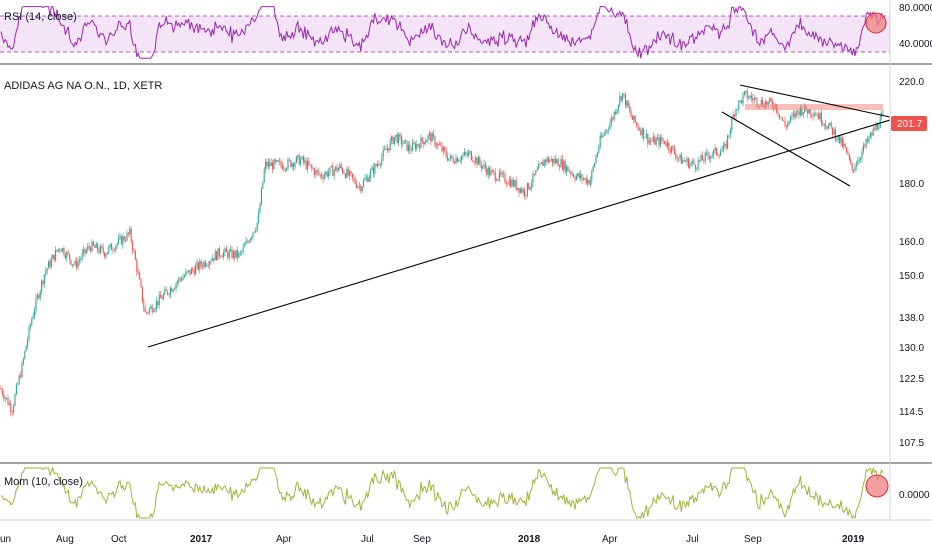 The height and width of the screenshot is (550, 932). I want to click on triangle-lower-line, so click(786, 149).